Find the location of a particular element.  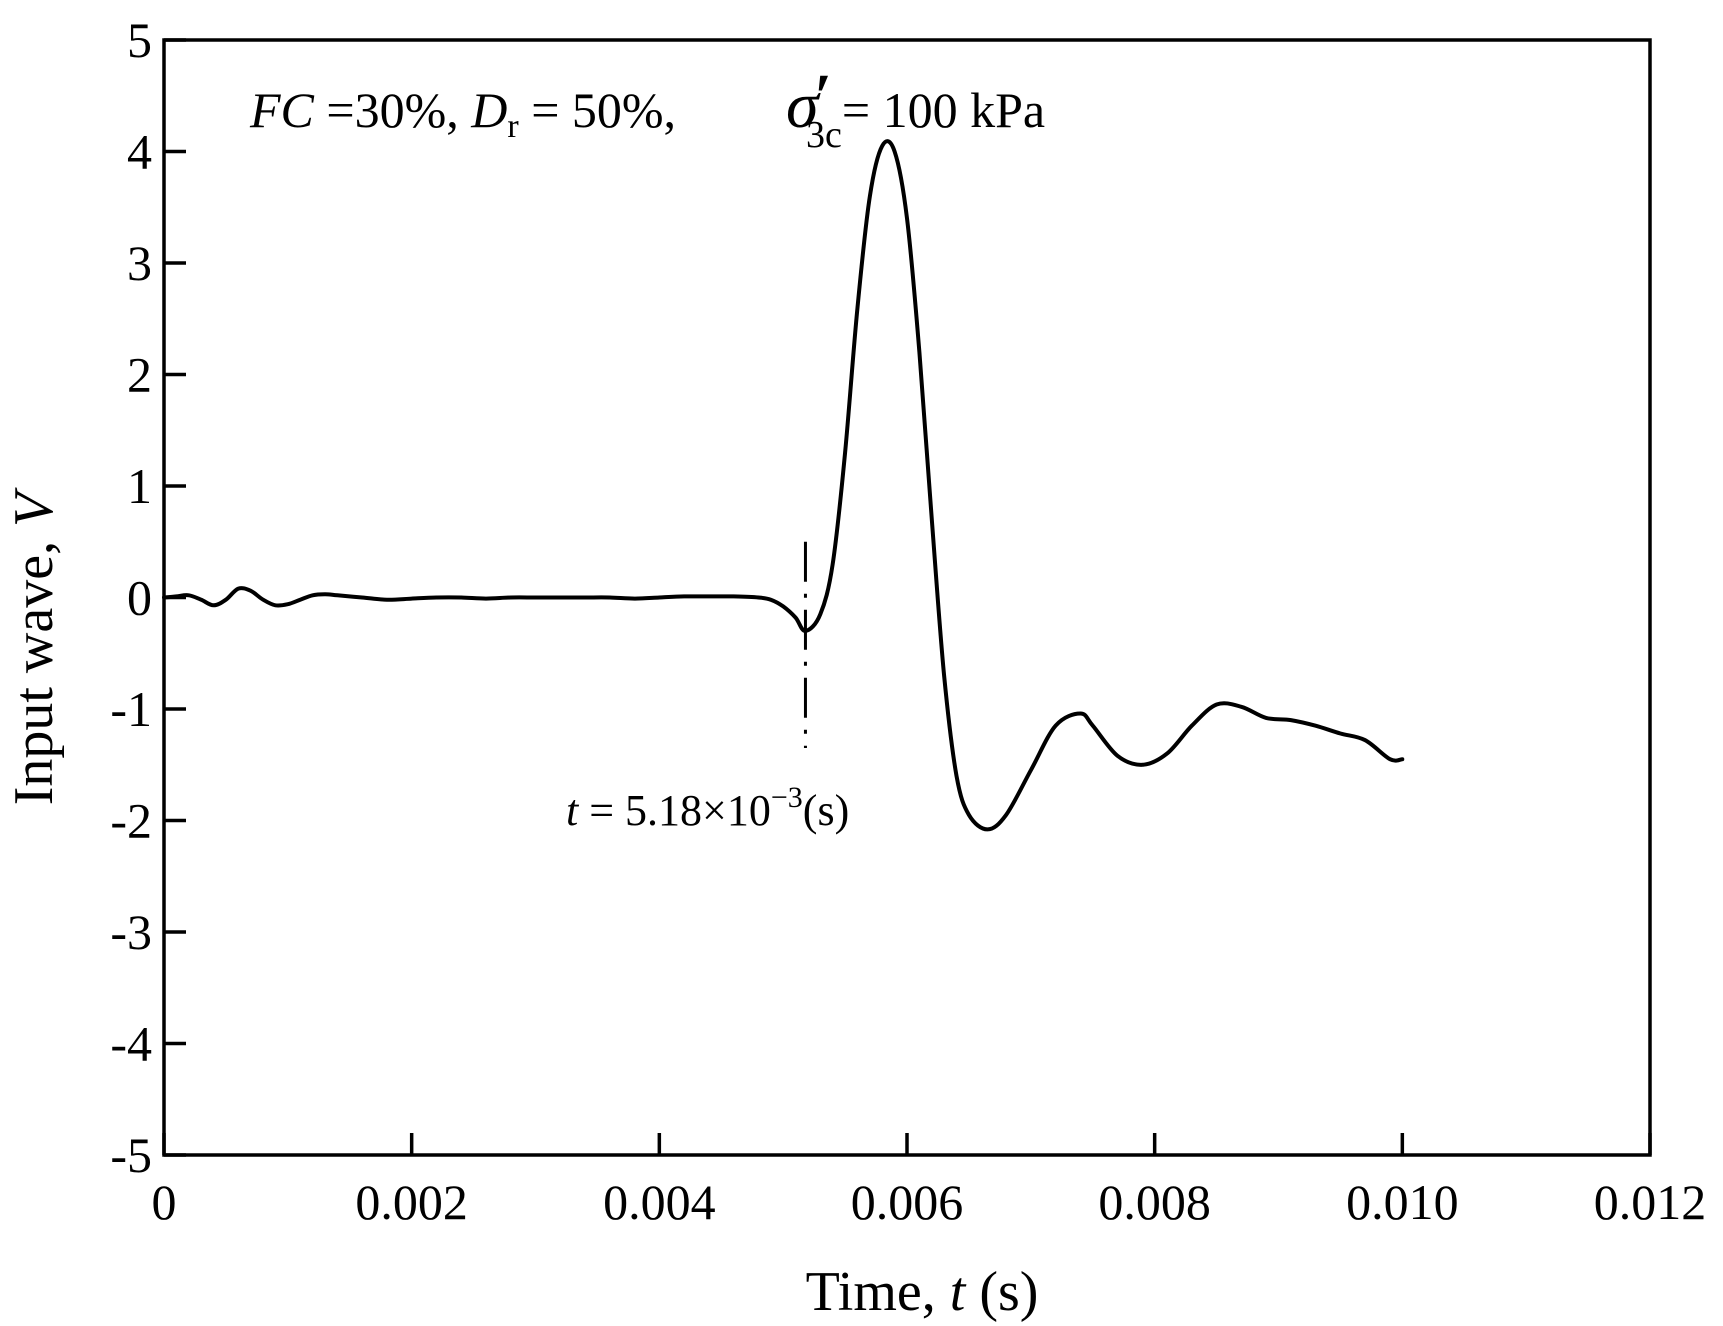

sigma-value: = 100 kPa is located at coordinates (943, 110).